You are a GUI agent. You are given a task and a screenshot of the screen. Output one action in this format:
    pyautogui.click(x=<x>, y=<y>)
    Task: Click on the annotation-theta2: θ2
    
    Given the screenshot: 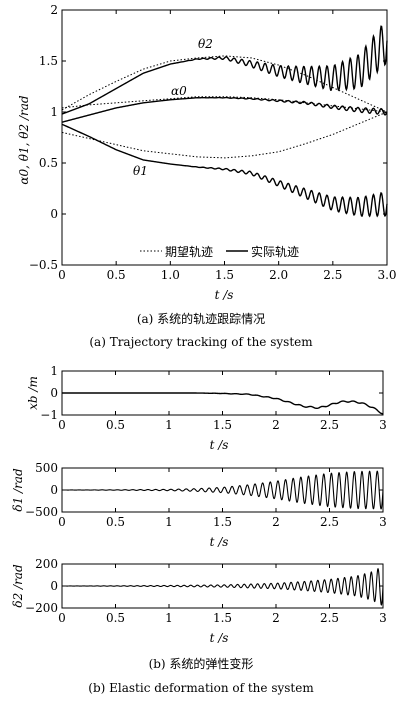 What is the action you would take?
    pyautogui.click(x=205, y=44)
    